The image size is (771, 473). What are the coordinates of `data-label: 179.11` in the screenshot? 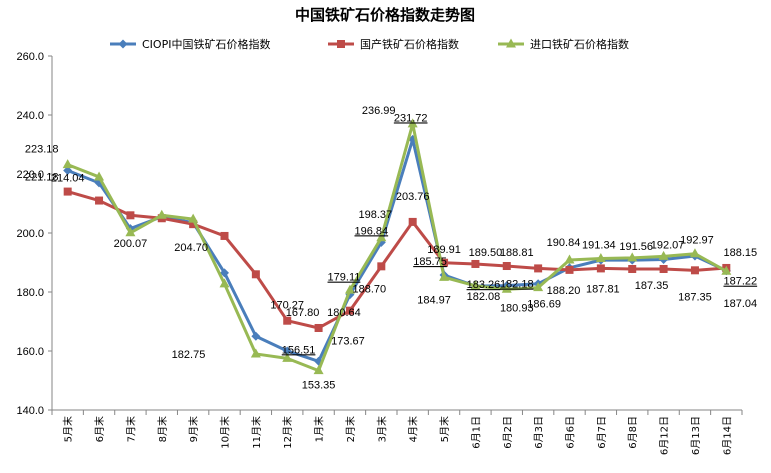 It's located at (344, 278).